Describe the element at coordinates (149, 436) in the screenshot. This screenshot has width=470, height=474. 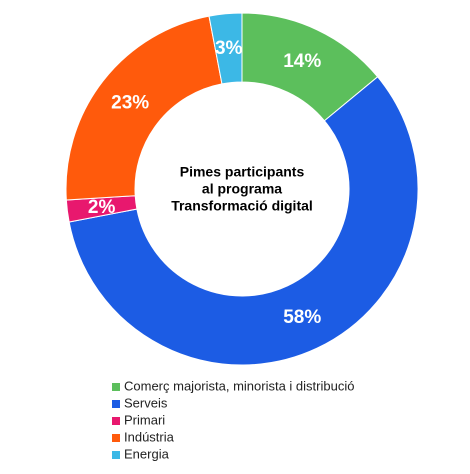
I see `legend-label: Indústria` at that location.